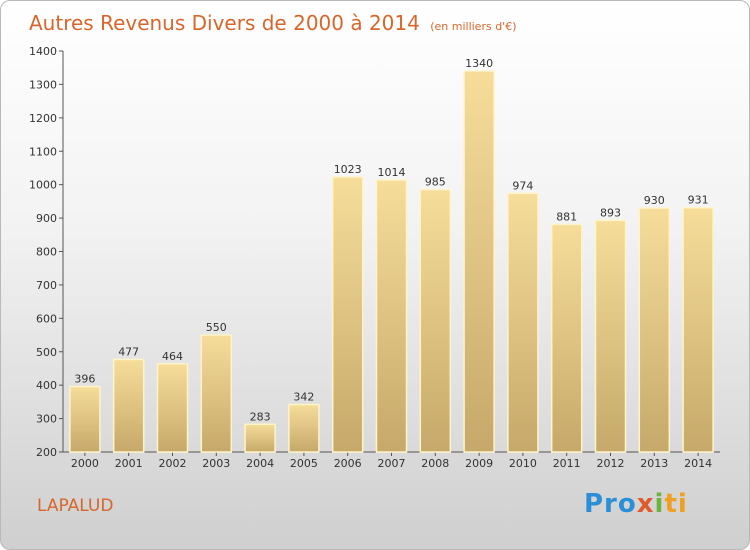 The height and width of the screenshot is (550, 750). I want to click on bar-2014, so click(698, 329).